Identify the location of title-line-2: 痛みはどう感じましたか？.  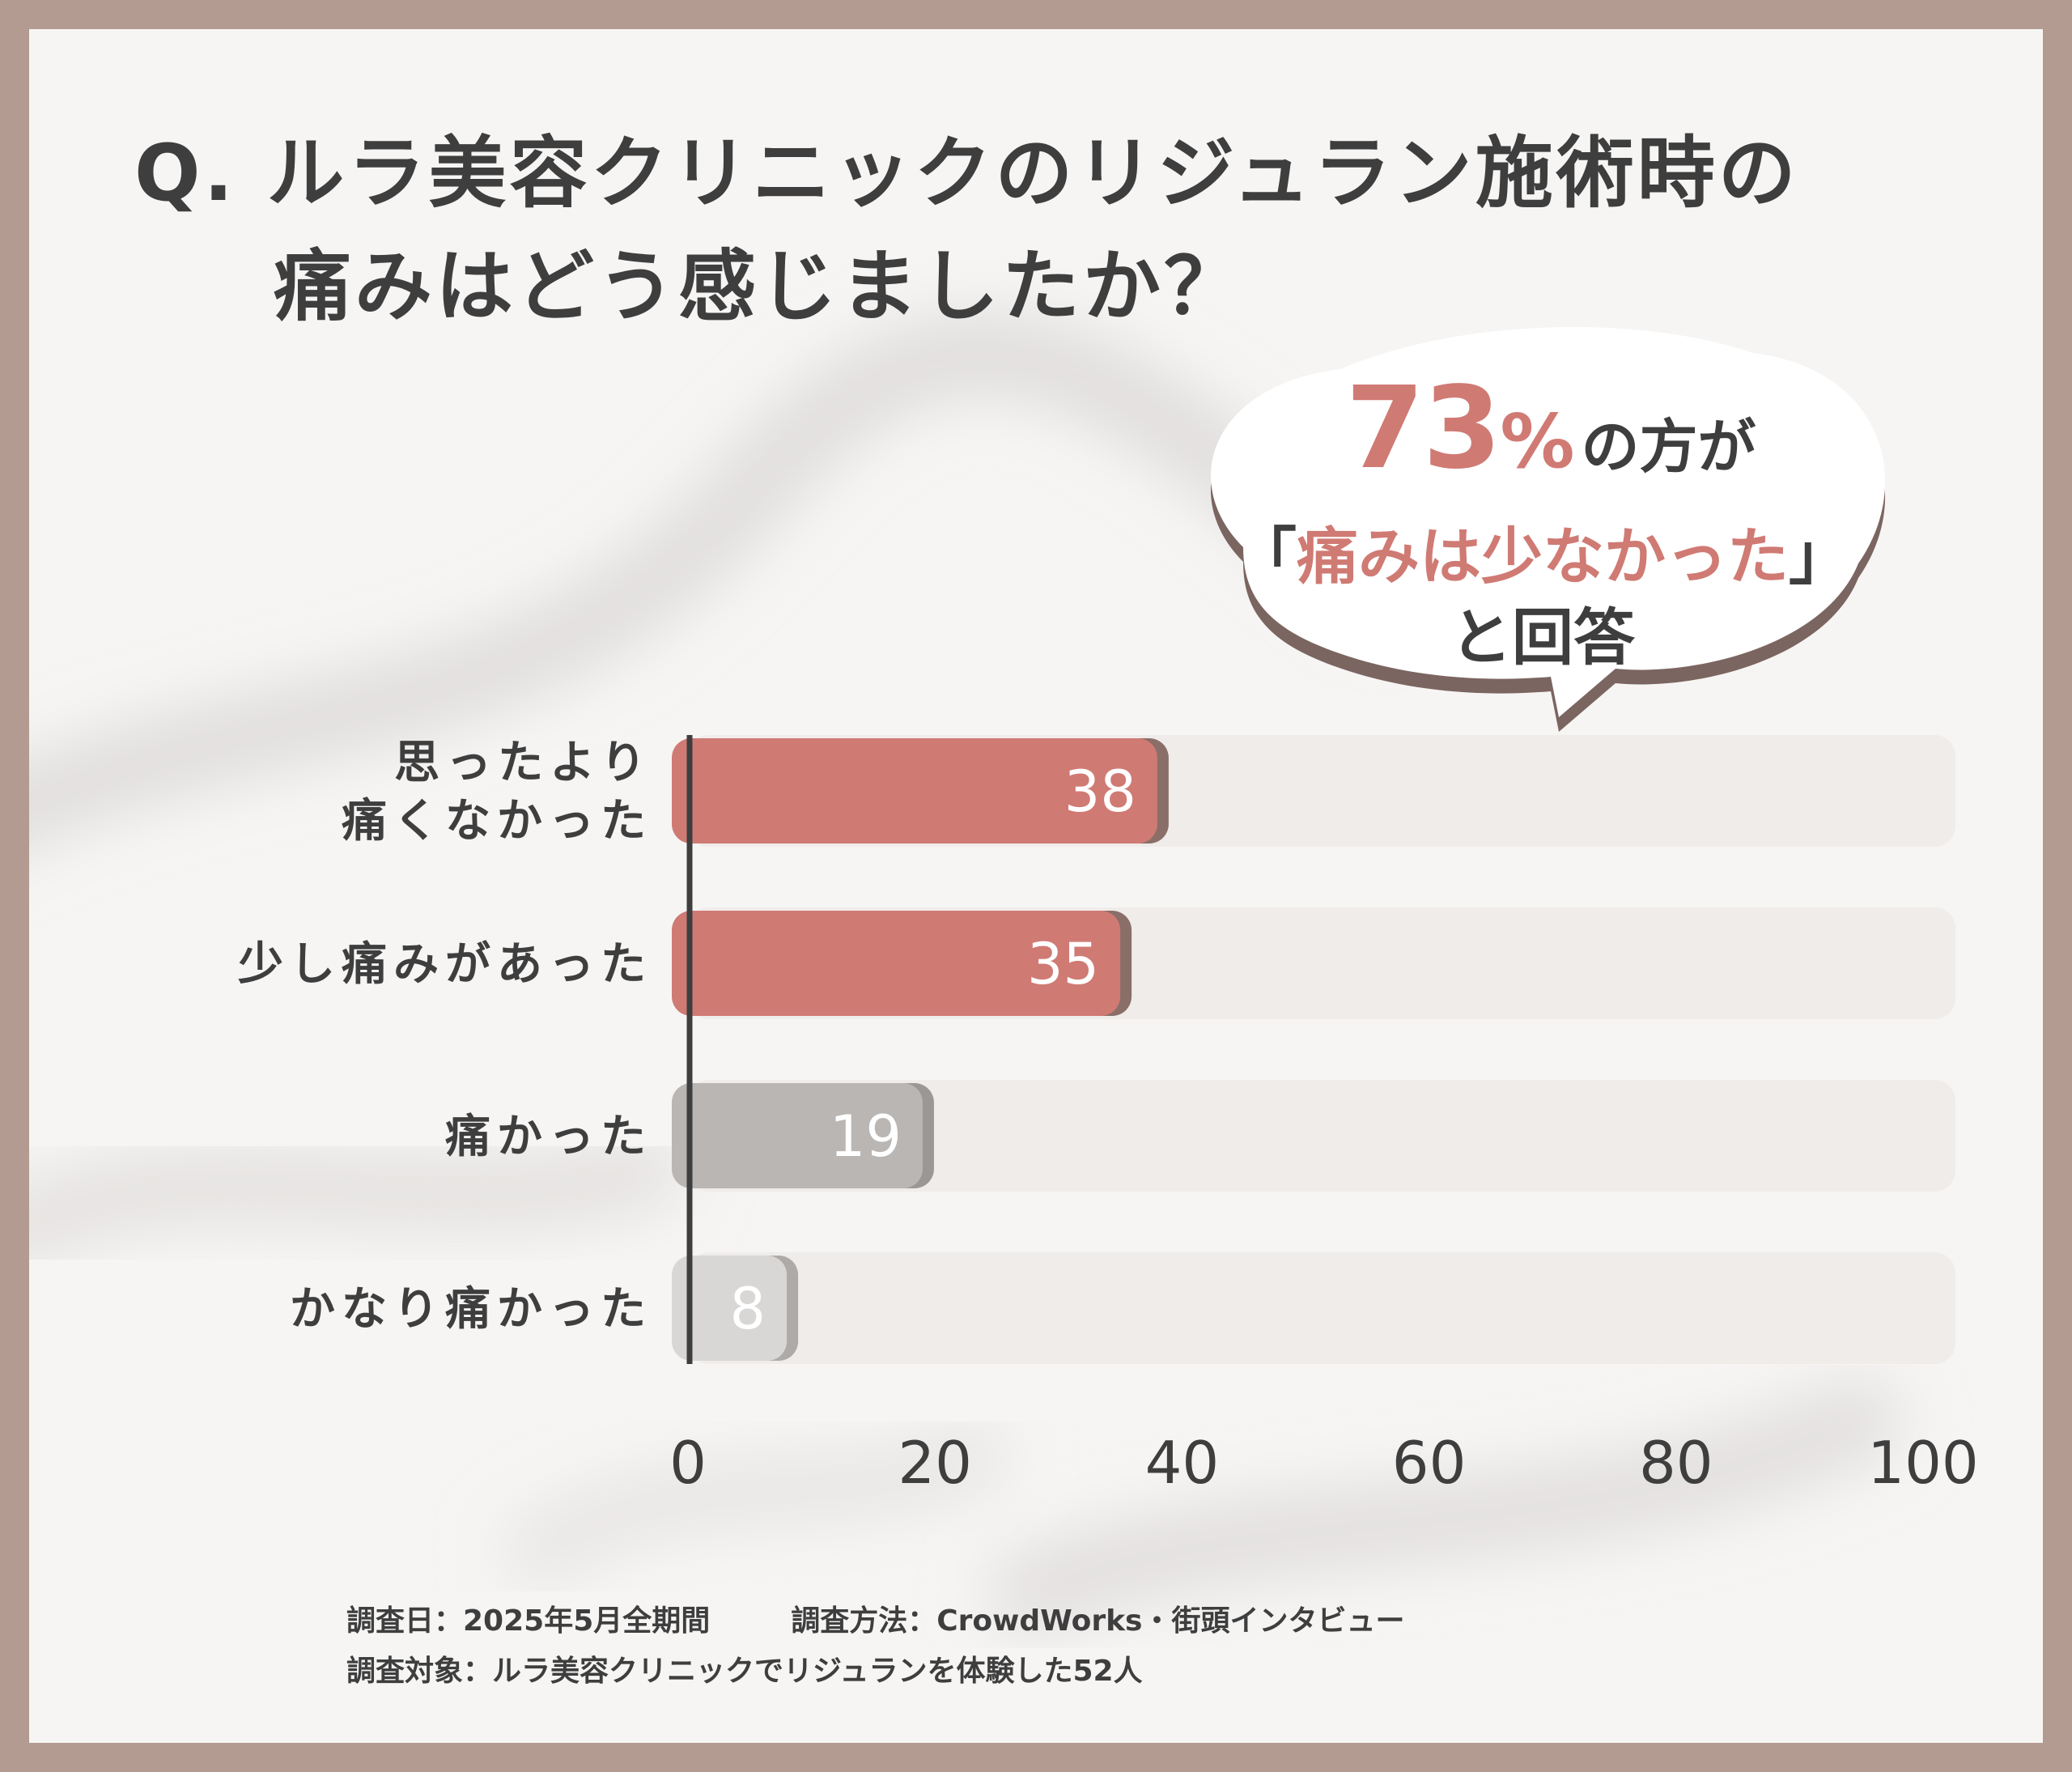
(759, 287).